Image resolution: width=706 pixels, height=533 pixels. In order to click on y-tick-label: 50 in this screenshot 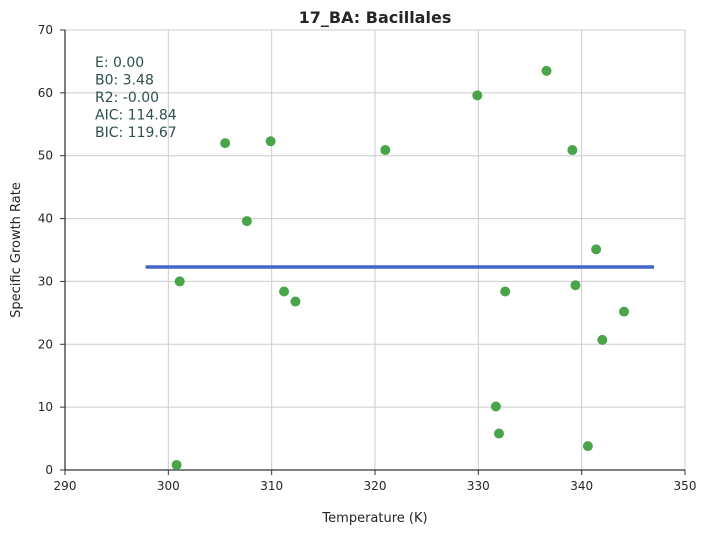, I will do `click(45, 156)`.